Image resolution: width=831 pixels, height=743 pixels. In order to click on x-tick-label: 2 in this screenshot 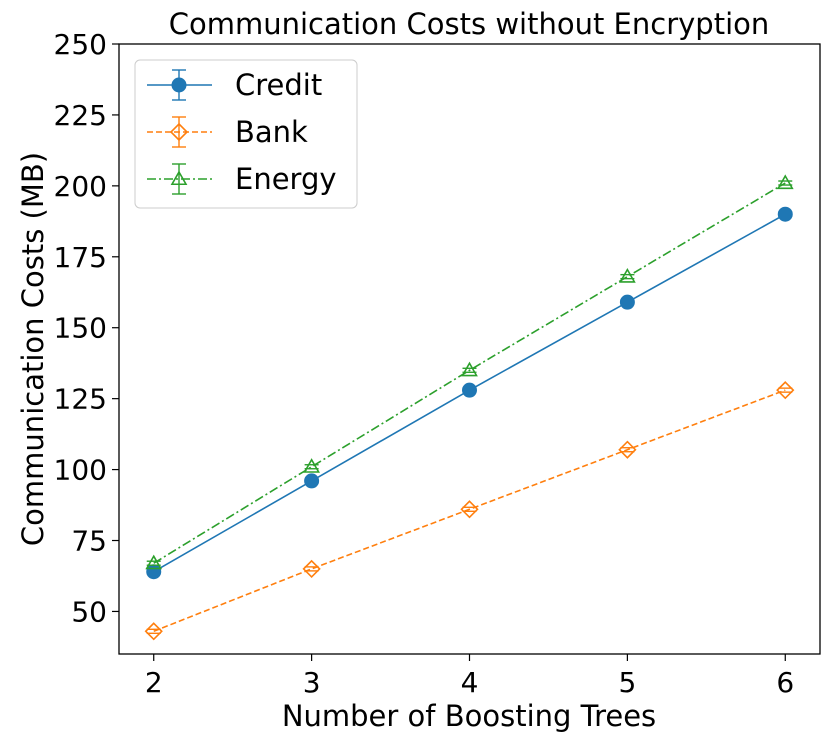, I will do `click(154, 682)`.